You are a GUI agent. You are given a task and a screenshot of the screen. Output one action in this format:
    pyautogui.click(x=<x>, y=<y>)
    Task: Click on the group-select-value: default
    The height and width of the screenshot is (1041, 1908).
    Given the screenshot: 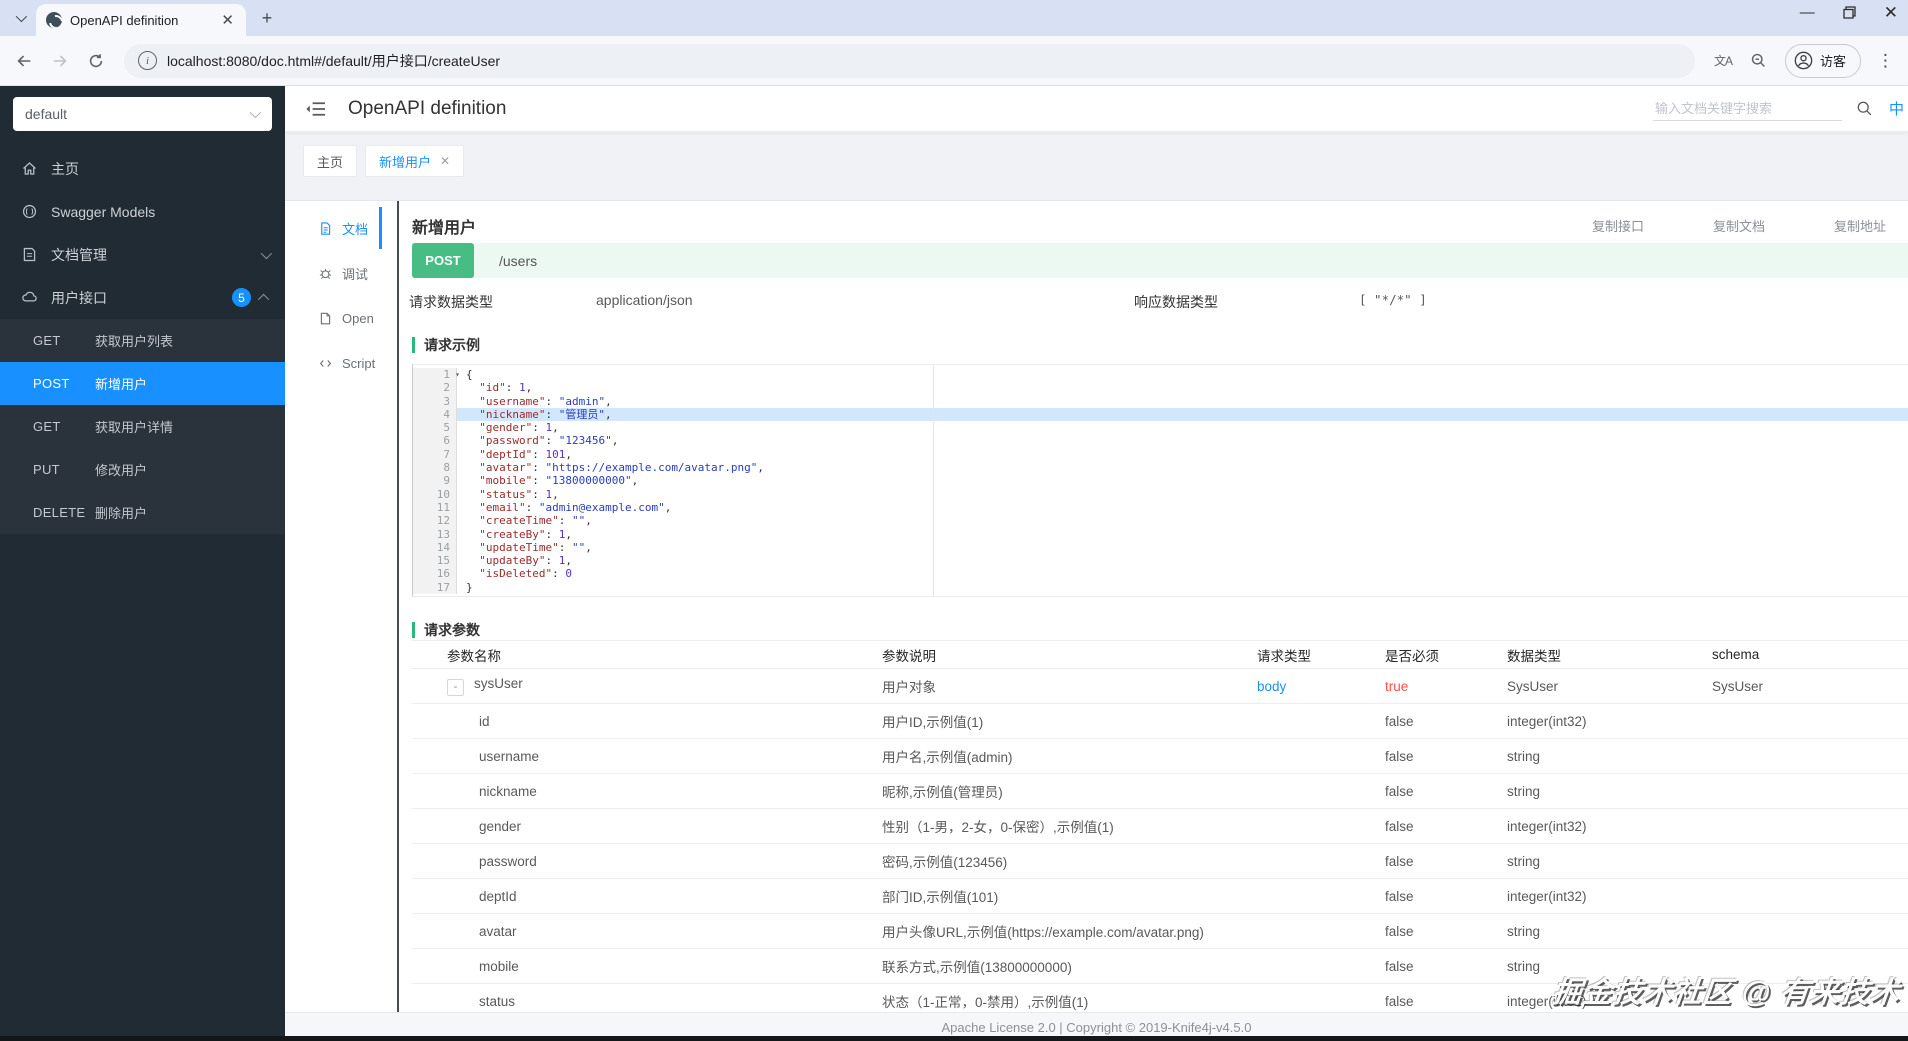 What is the action you would take?
    pyautogui.click(x=46, y=114)
    